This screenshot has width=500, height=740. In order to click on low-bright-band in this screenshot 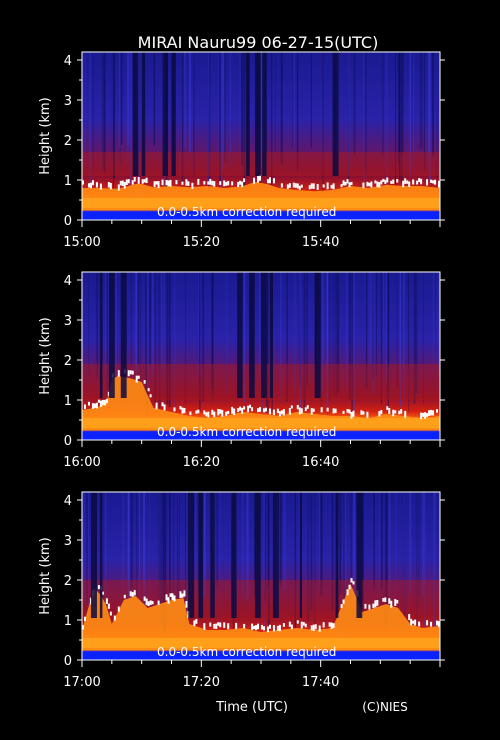, I will do `click(261, 423)`.